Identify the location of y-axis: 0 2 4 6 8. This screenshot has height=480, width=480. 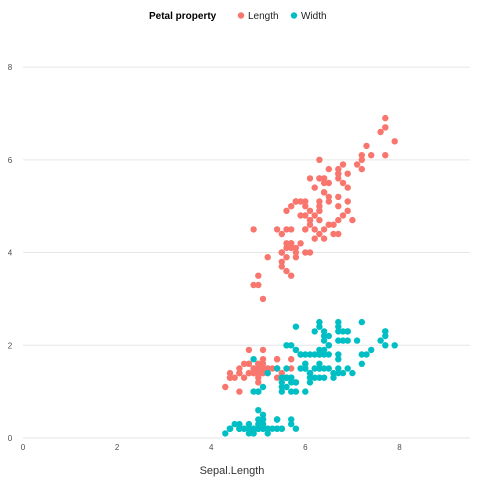
(10, 253).